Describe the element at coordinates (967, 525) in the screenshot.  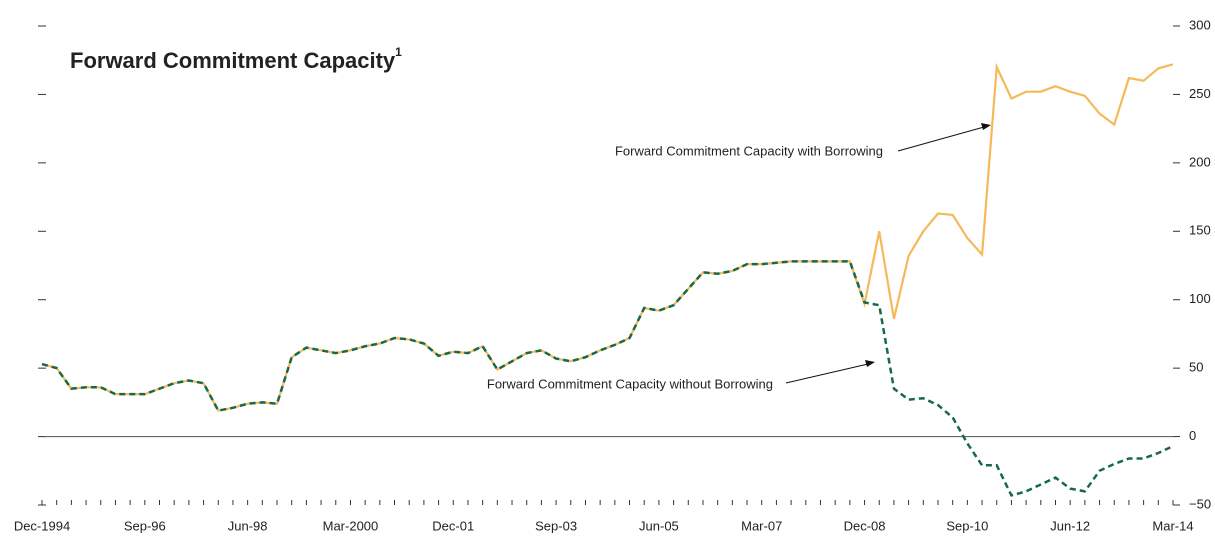
I see `x-tick-label: Sep-10` at that location.